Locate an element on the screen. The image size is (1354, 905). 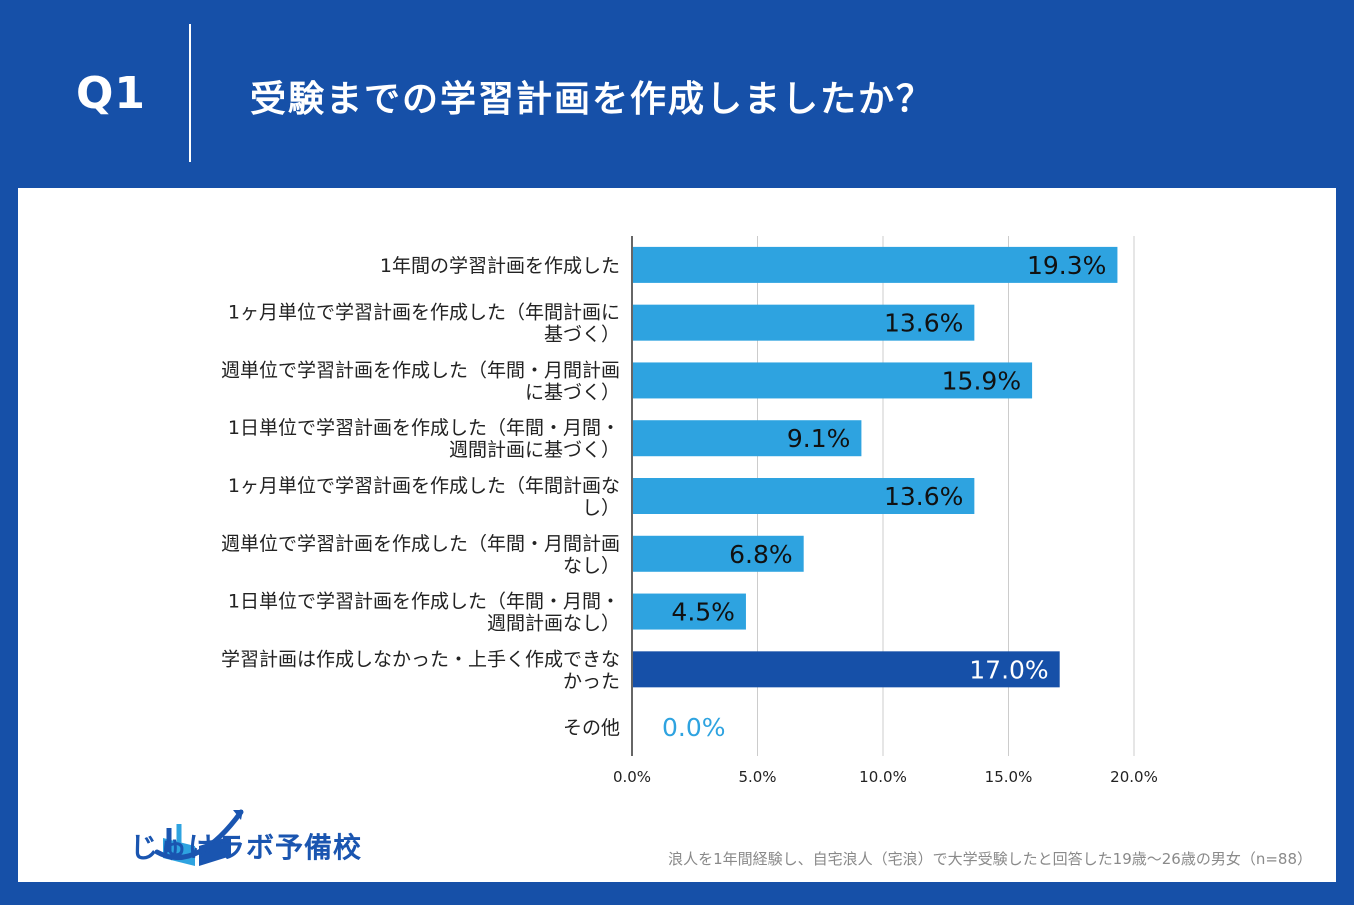
category-label: 学習計画は作成しなかった・上手く作成できなかった is located at coordinates (420, 670).